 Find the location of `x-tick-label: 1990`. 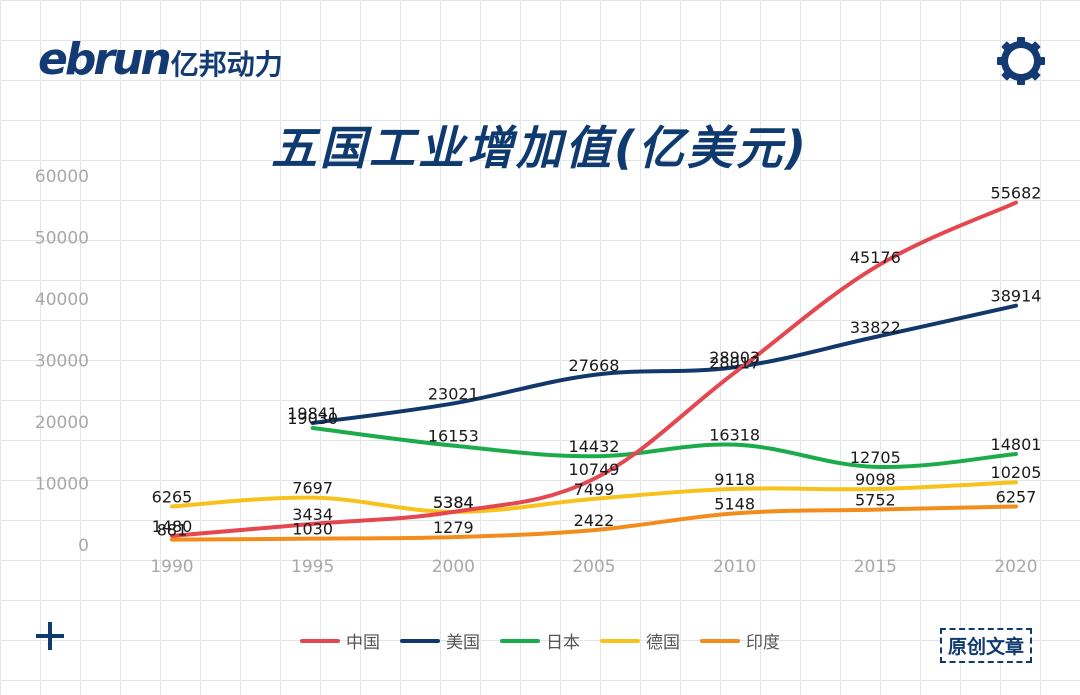

x-tick-label: 1990 is located at coordinates (171, 567).